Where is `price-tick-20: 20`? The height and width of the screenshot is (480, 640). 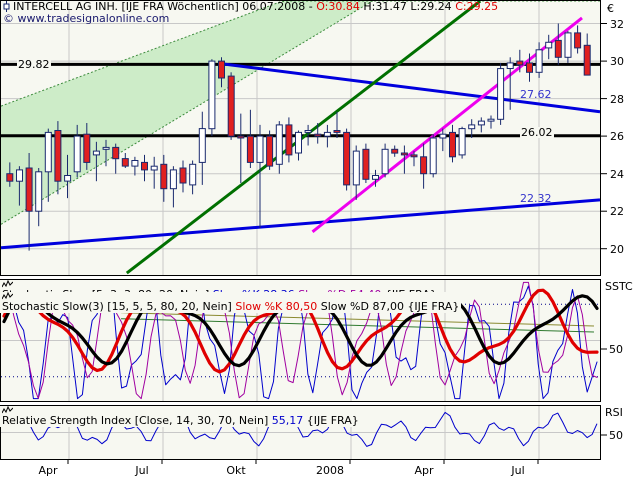
price-tick-20: 20 is located at coordinates (617, 249).